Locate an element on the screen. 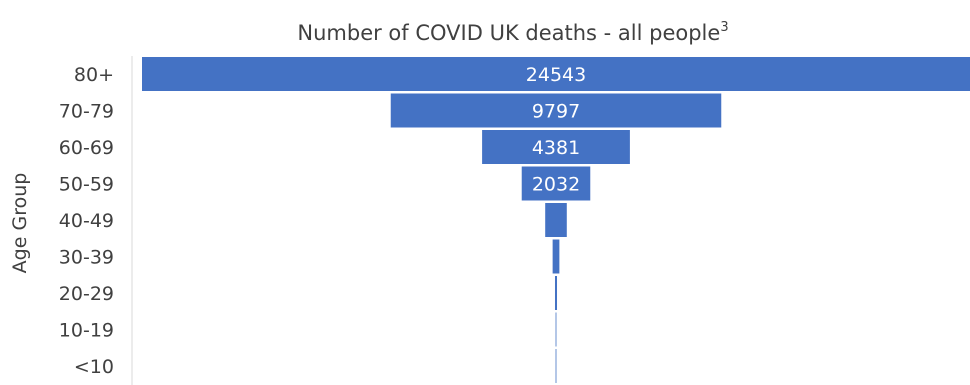 Image resolution: width=970 pixels, height=385 pixels. data-label-group: 24543 9797 4381 2032 is located at coordinates (556, 130).